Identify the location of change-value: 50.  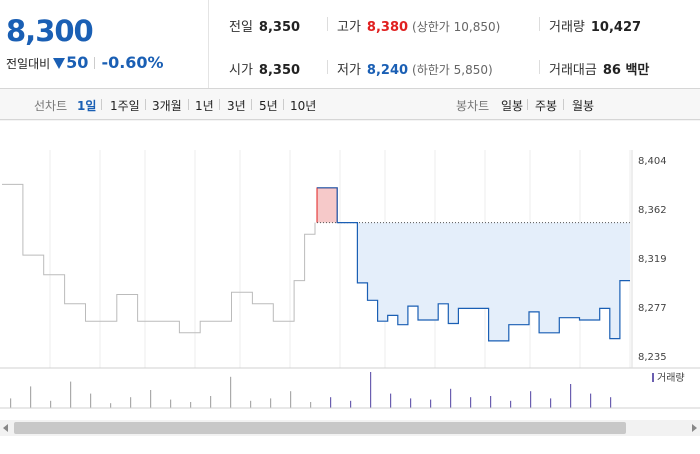
(77, 62).